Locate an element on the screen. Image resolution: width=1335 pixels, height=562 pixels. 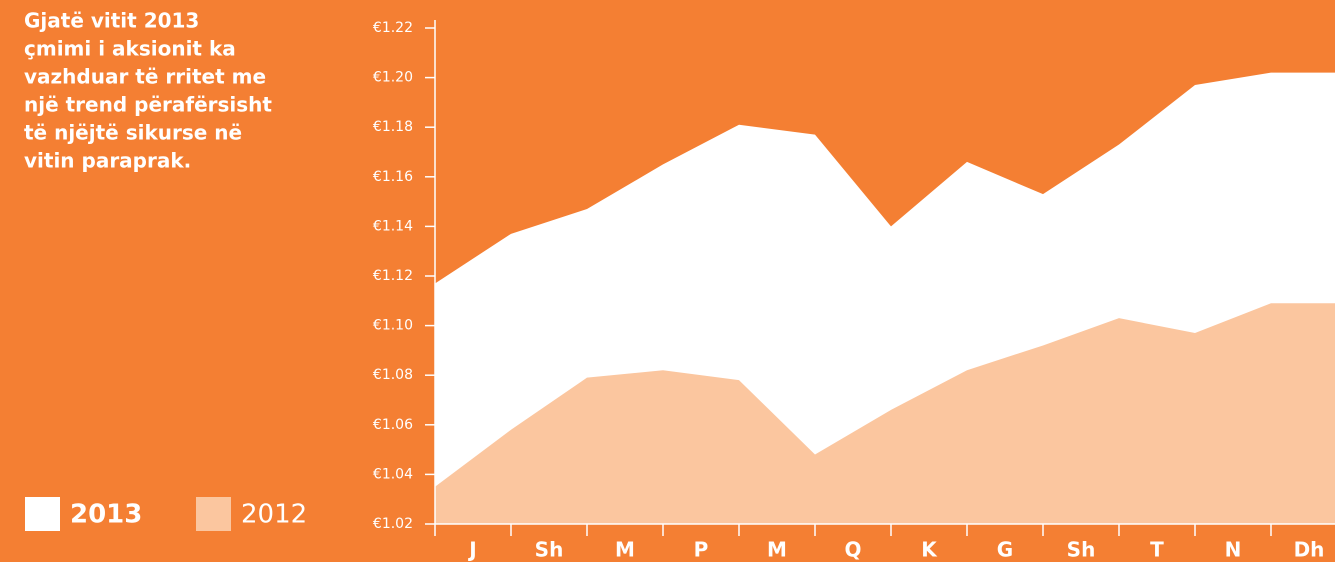
legend-label: 2013 is located at coordinates (106, 515).